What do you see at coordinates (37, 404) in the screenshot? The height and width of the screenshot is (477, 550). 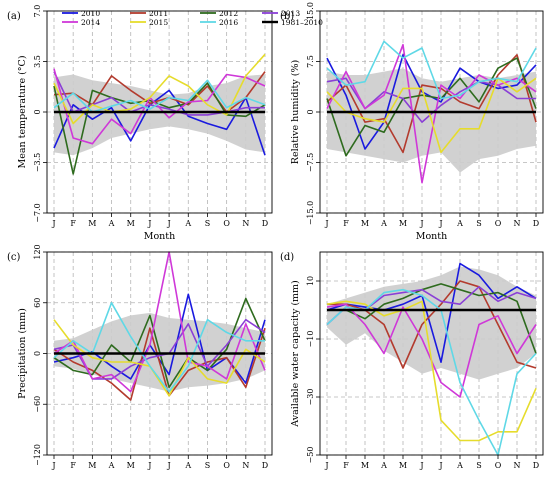 I see `y-tick-label: −60` at bounding box center [37, 404].